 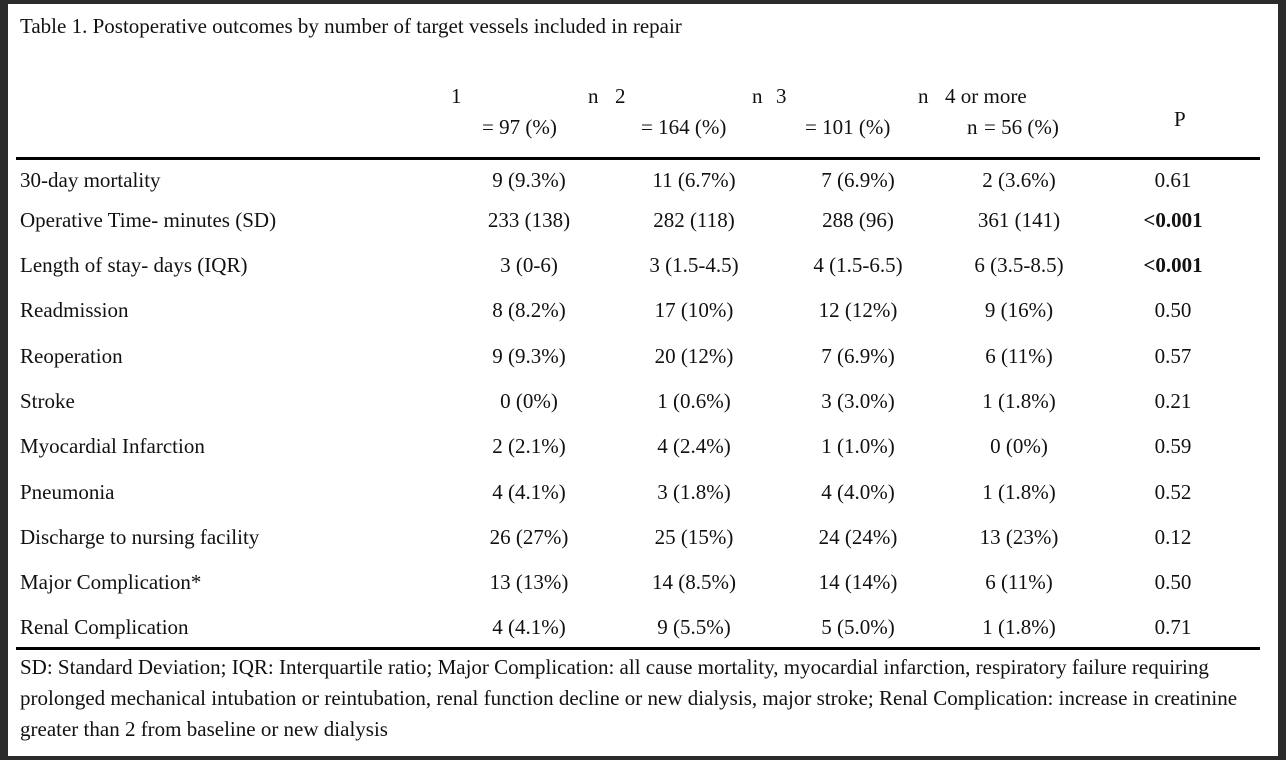 I want to click on cell-c1: 13 (13%), so click(x=529, y=582).